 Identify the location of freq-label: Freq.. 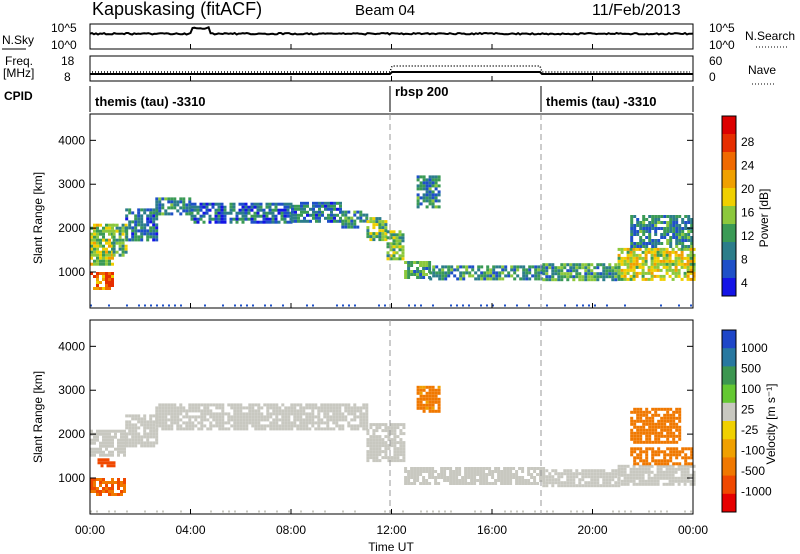
(19, 61).